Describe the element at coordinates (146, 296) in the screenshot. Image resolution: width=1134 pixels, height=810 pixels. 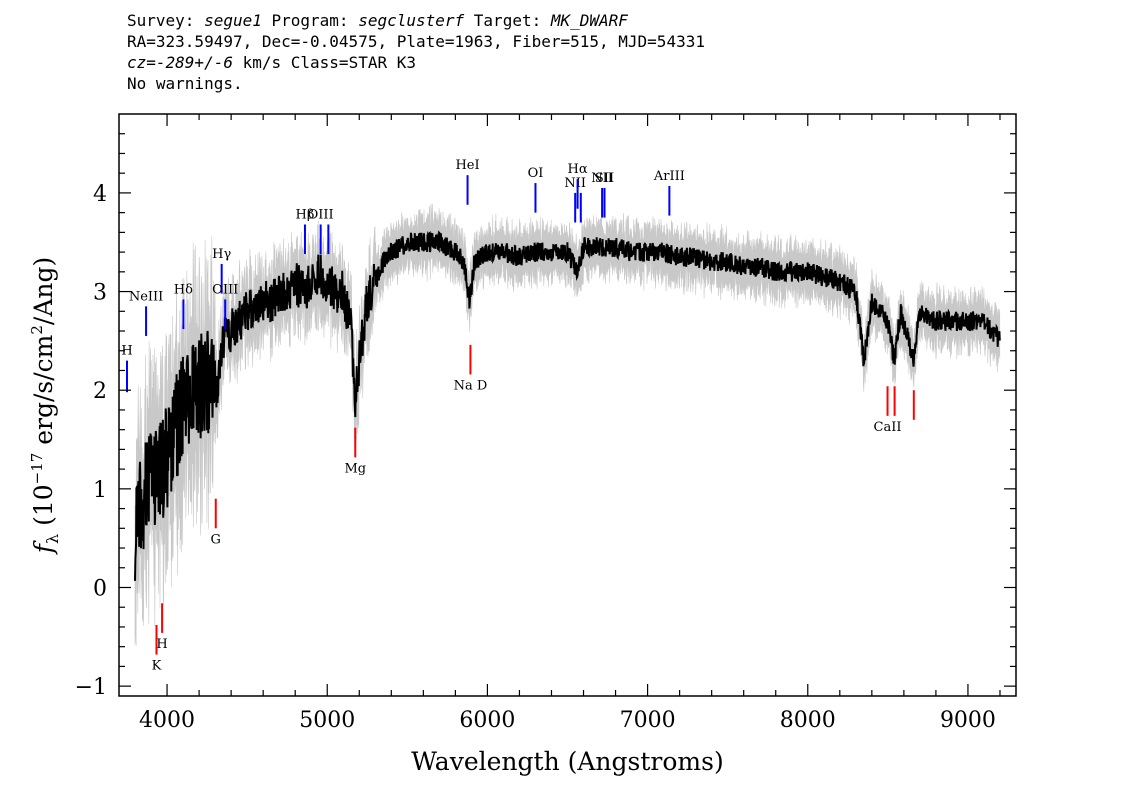
I see `emission-line-label: NeIII` at that location.